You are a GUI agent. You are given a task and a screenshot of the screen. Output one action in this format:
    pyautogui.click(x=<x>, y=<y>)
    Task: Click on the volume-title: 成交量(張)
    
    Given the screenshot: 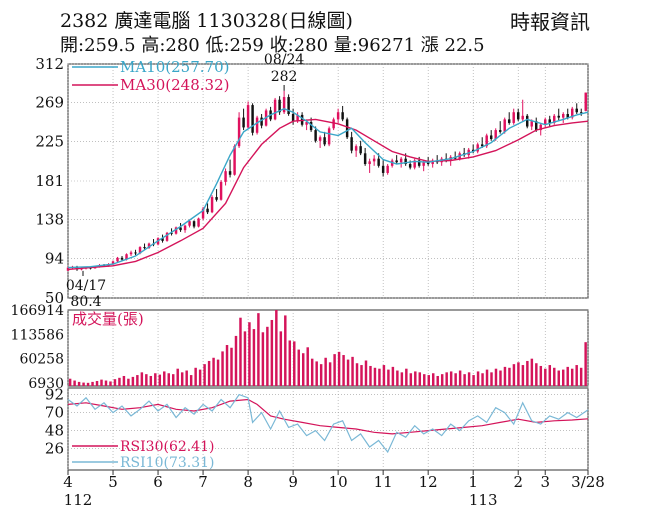 What is the action you would take?
    pyautogui.click(x=108, y=319)
    